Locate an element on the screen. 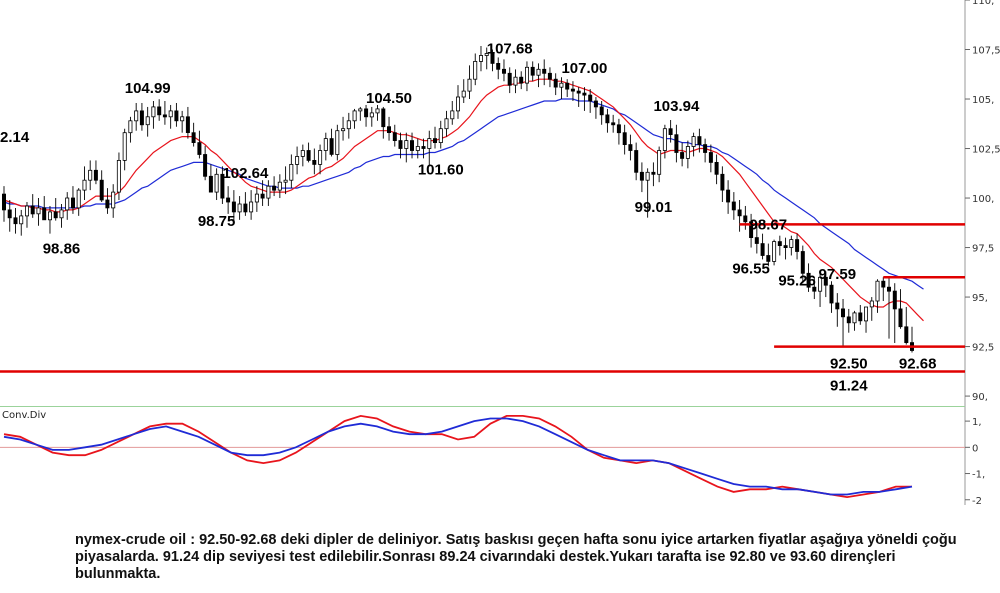 Image resolution: width=1000 pixels, height=593 pixels. price-level-label: 103.94 is located at coordinates (676, 106).